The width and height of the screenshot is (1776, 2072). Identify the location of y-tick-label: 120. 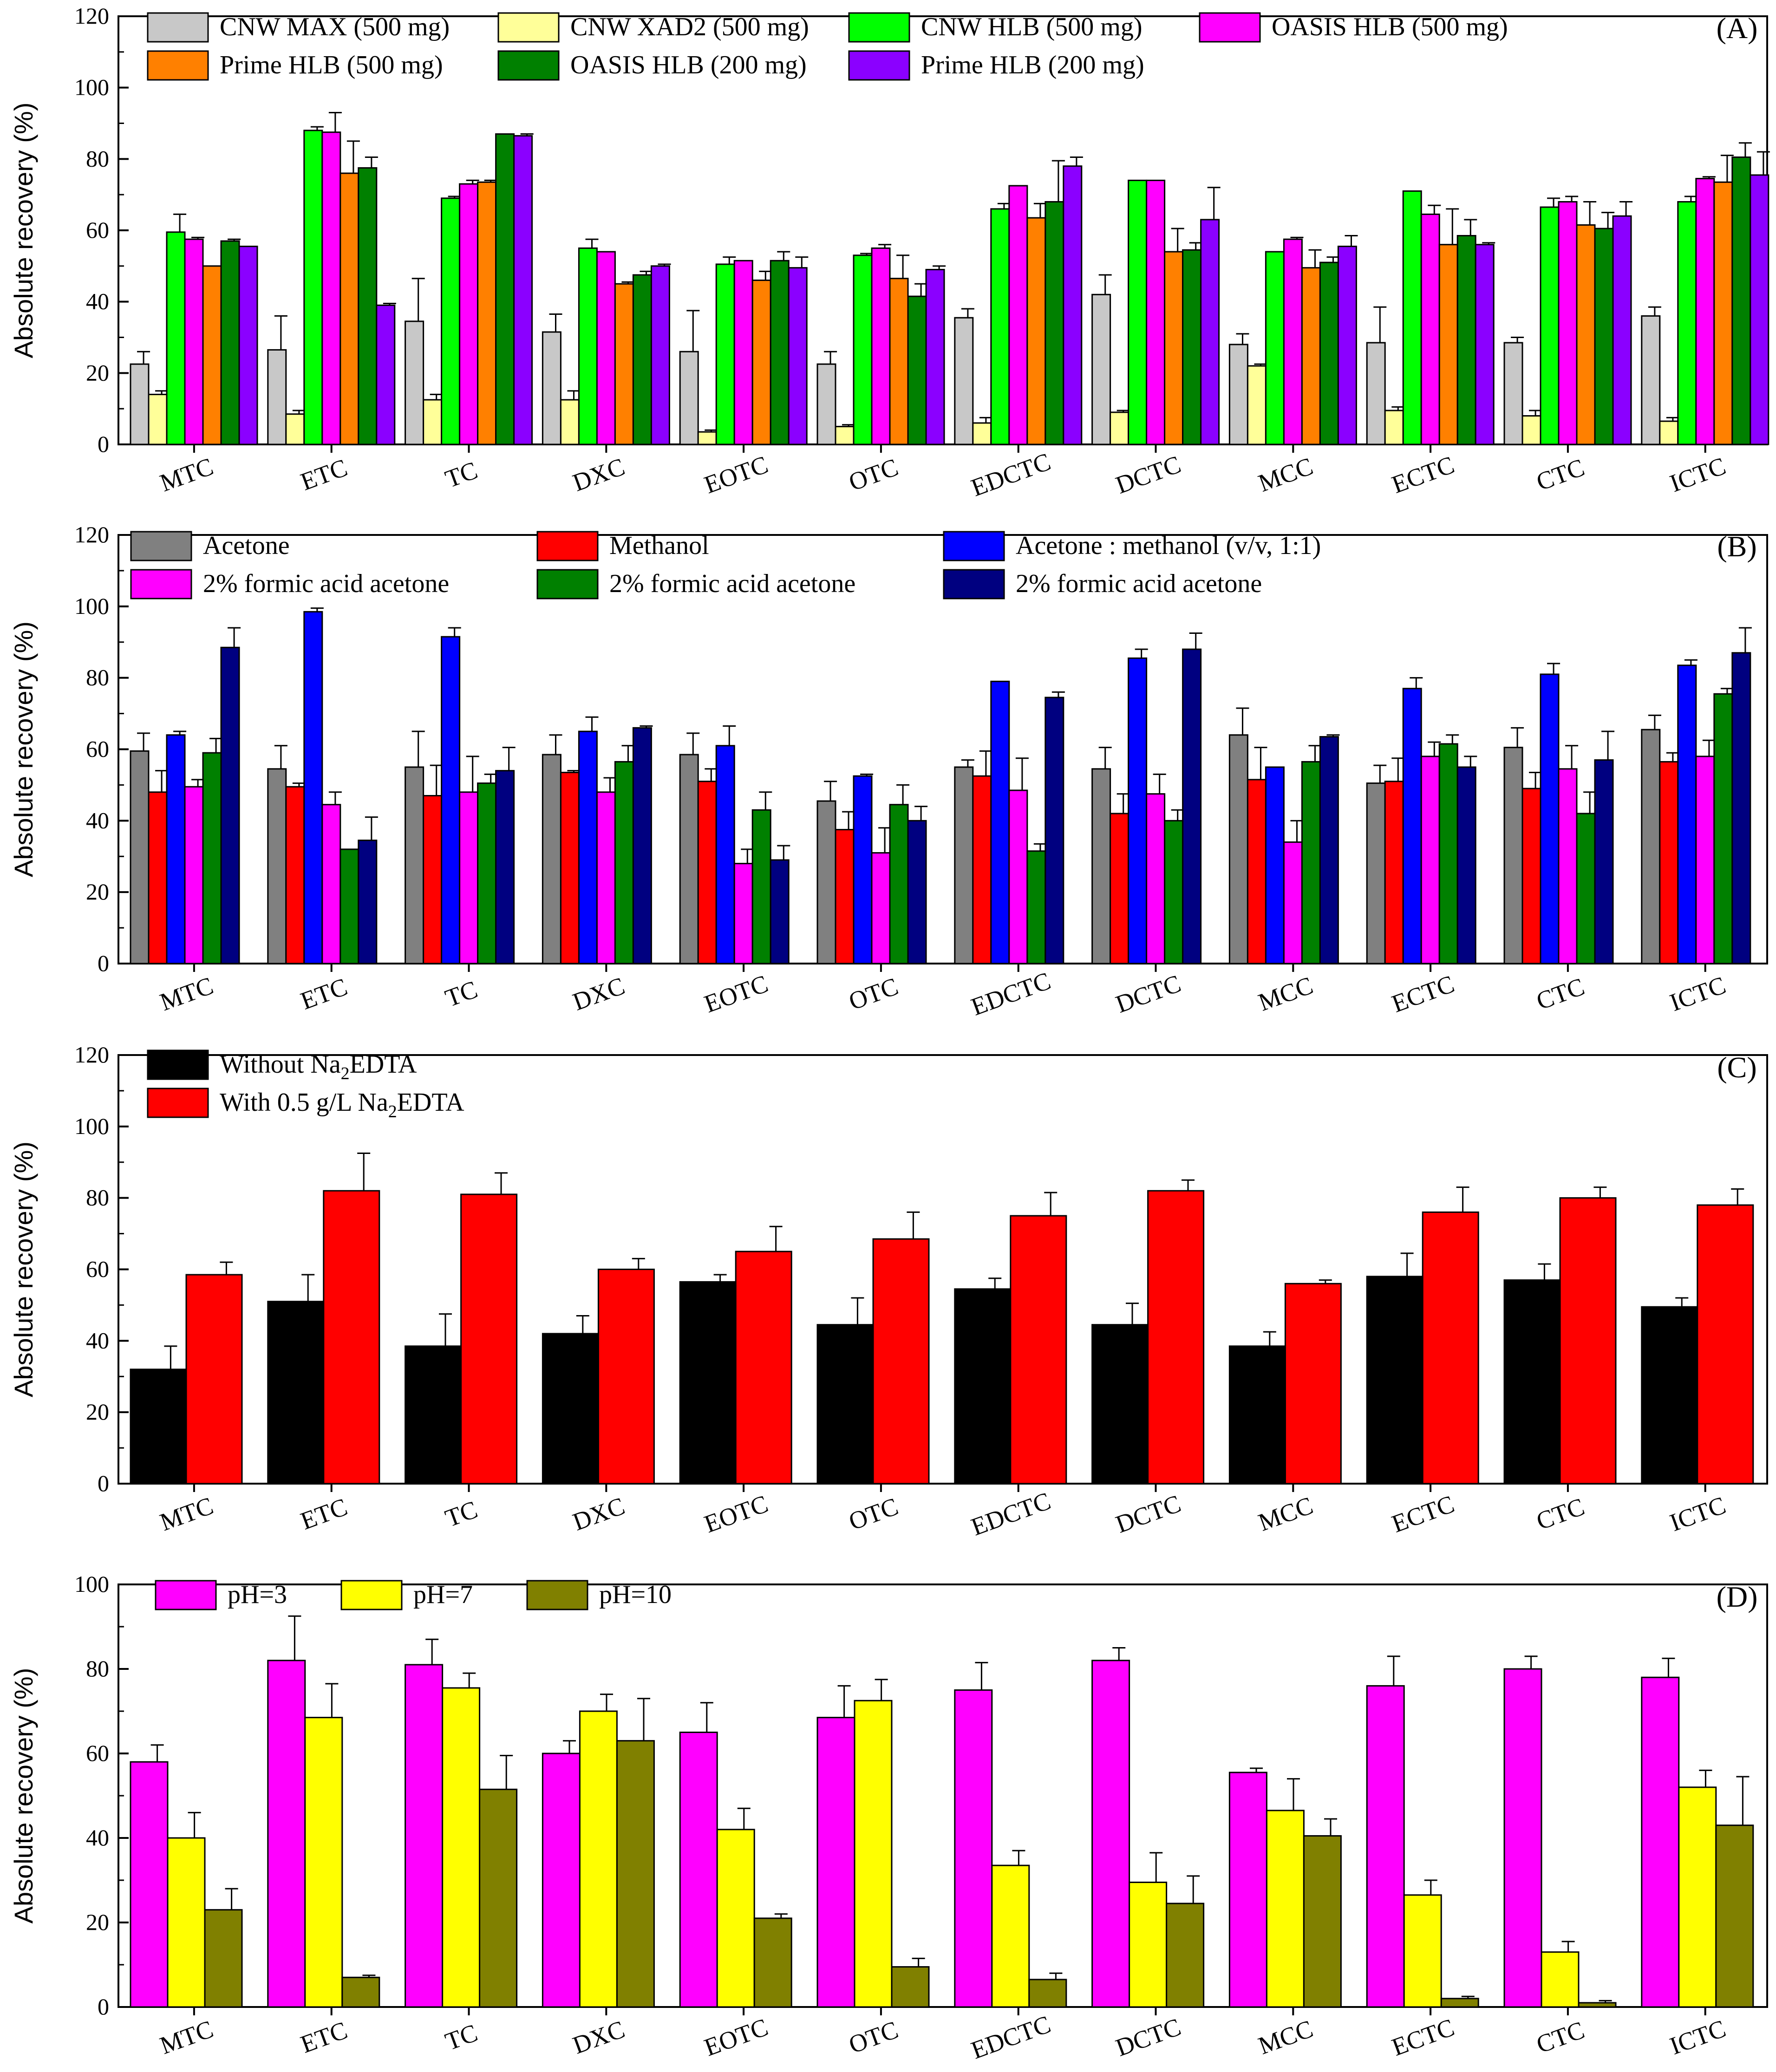
(92, 534).